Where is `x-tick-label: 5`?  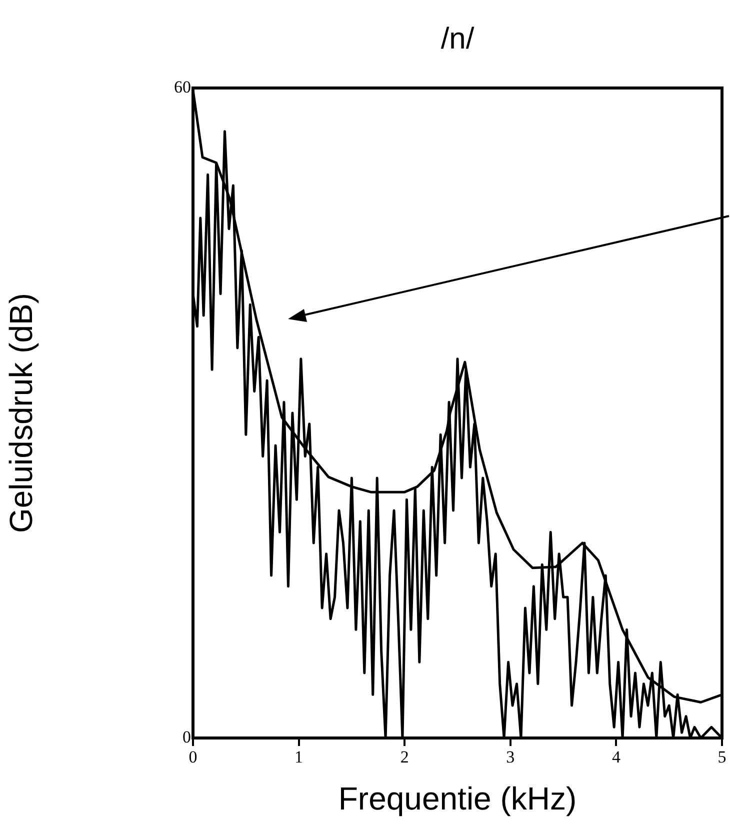
x-tick-label: 5 is located at coordinates (722, 757).